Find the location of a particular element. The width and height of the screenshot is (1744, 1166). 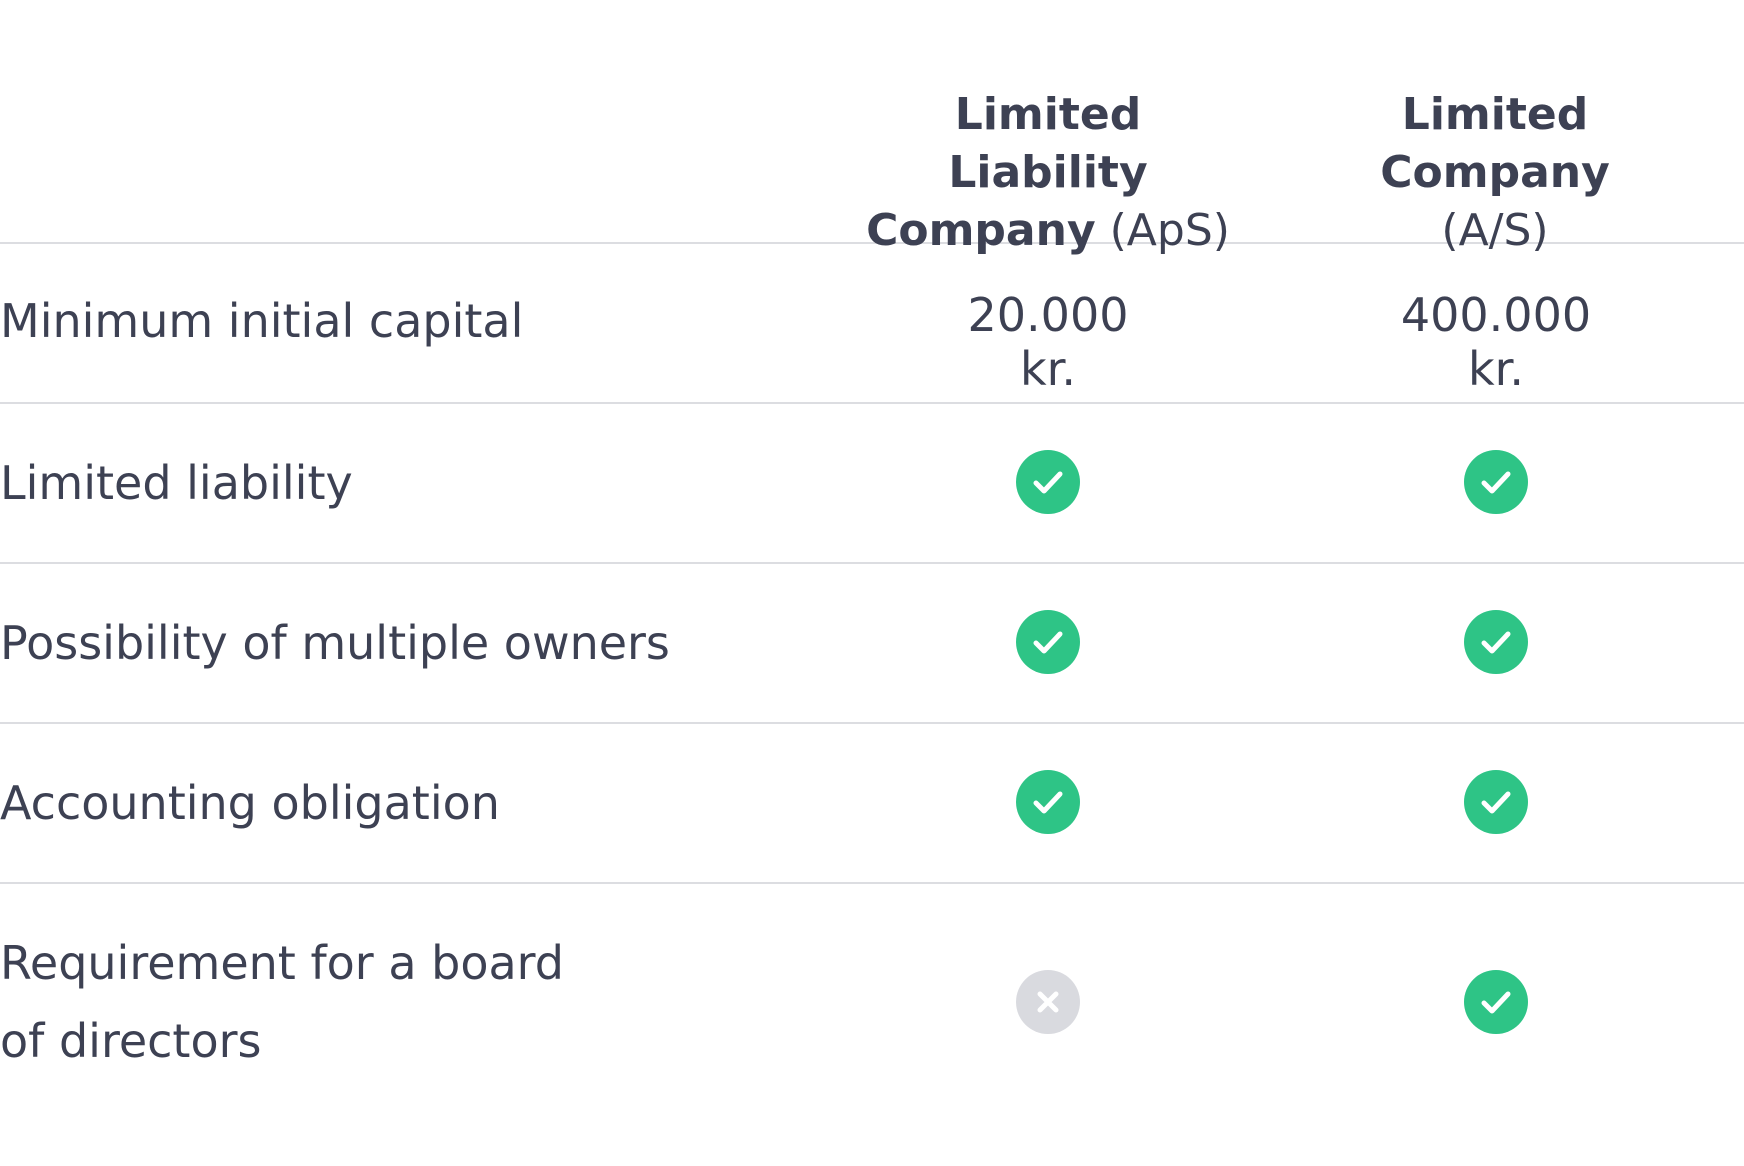

capital-as-value: 400.000 kr. is located at coordinates (1496, 342).